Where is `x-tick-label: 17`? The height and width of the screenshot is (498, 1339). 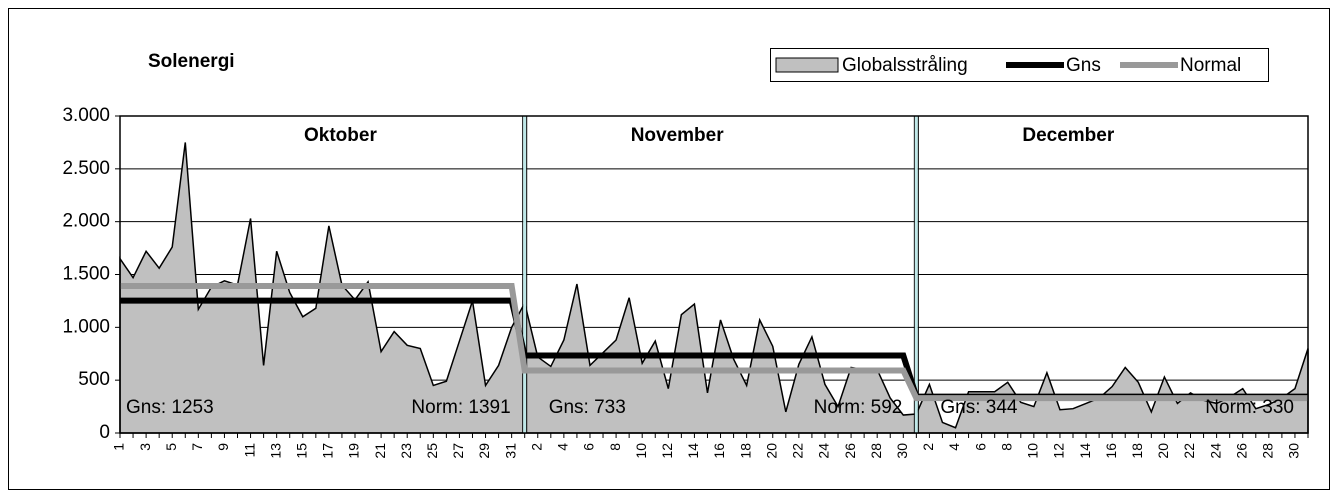 x-tick-label: 17 is located at coordinates (328, 451).